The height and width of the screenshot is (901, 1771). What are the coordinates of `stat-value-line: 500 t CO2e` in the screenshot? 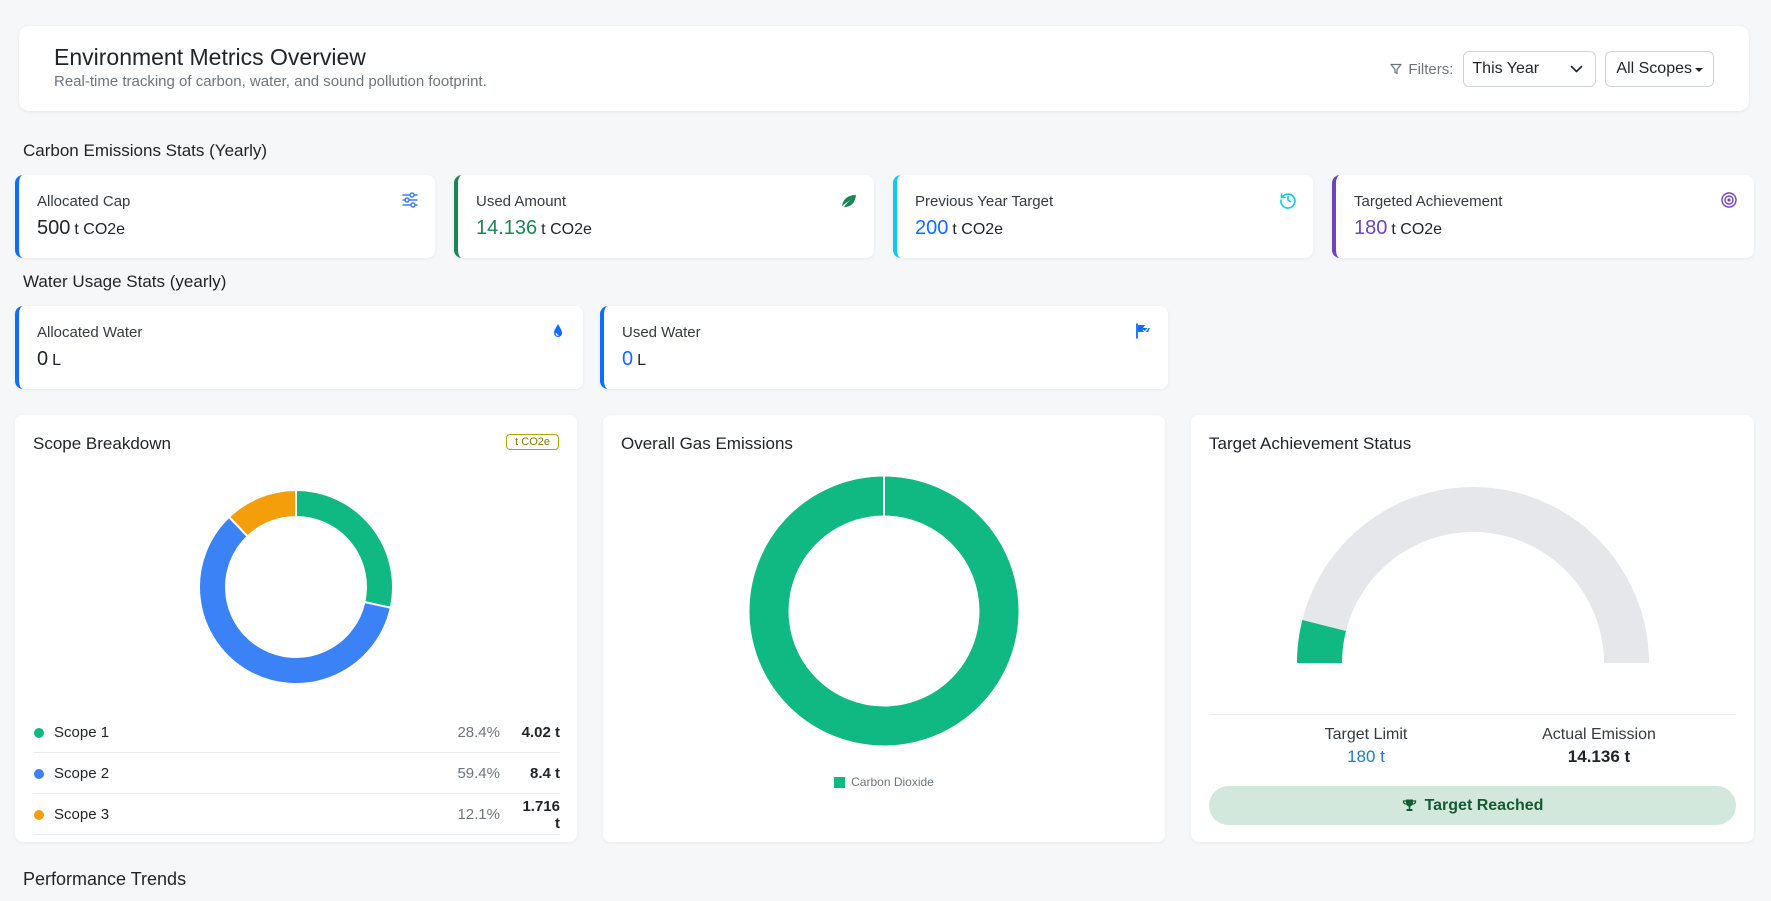 It's located at (81, 228).